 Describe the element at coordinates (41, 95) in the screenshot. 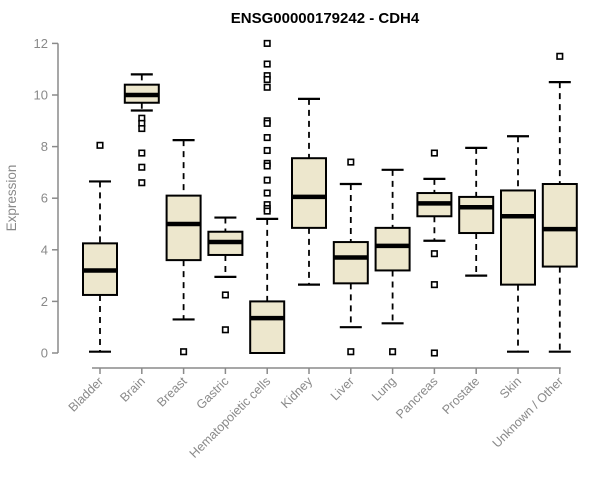

I see `y-tick-label: 10` at that location.